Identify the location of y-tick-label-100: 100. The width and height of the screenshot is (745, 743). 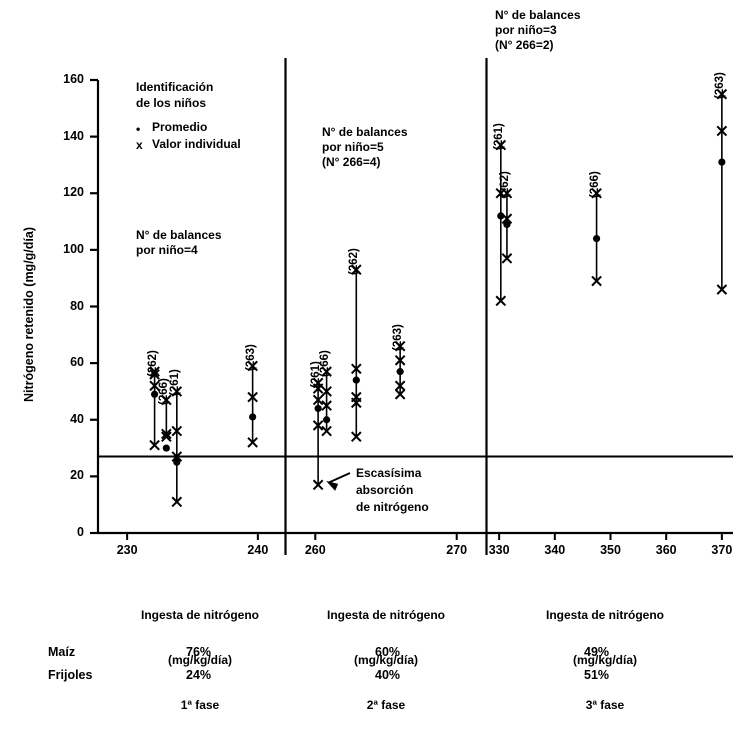
(73, 248).